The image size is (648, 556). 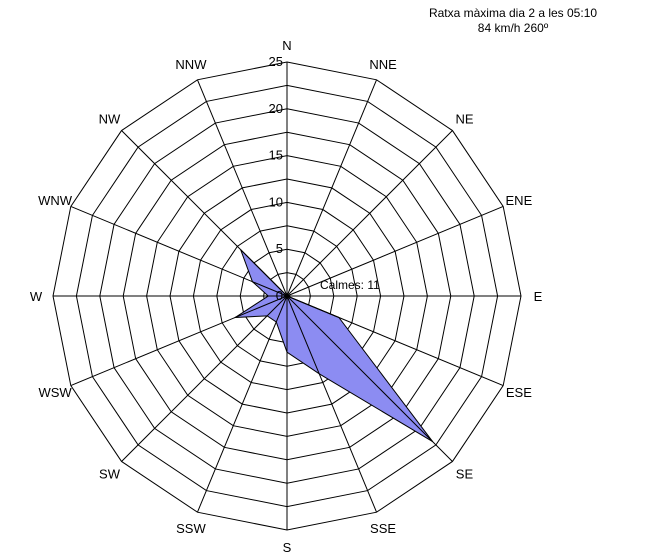 I want to click on series-ray-sw, so click(x=277, y=306).